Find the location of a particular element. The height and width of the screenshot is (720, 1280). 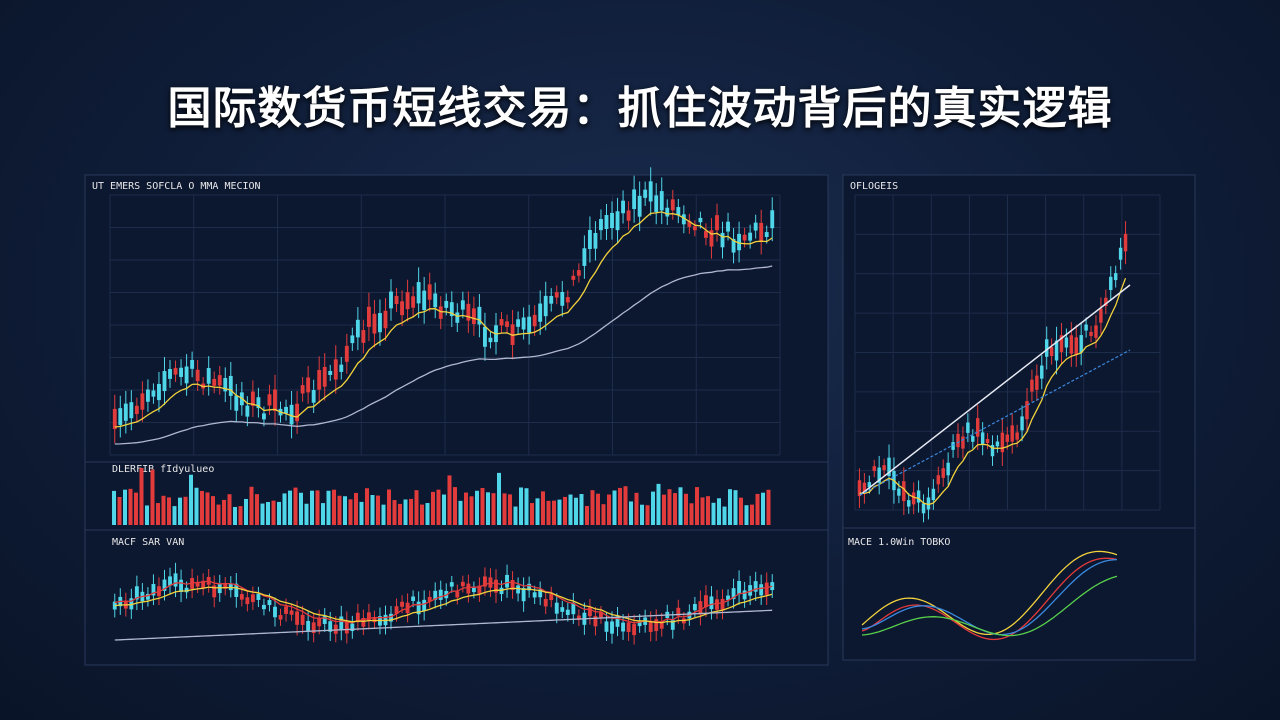

trend-line is located at coordinates (995, 390).